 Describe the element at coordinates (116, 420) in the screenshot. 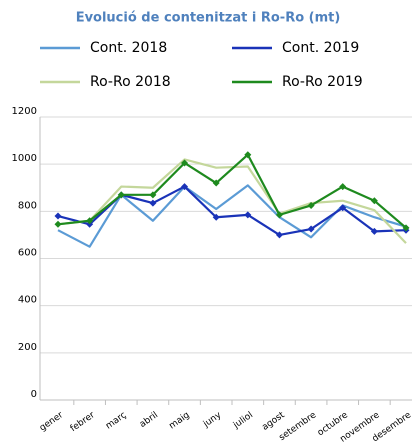

I see `x-tick-label: març` at that location.